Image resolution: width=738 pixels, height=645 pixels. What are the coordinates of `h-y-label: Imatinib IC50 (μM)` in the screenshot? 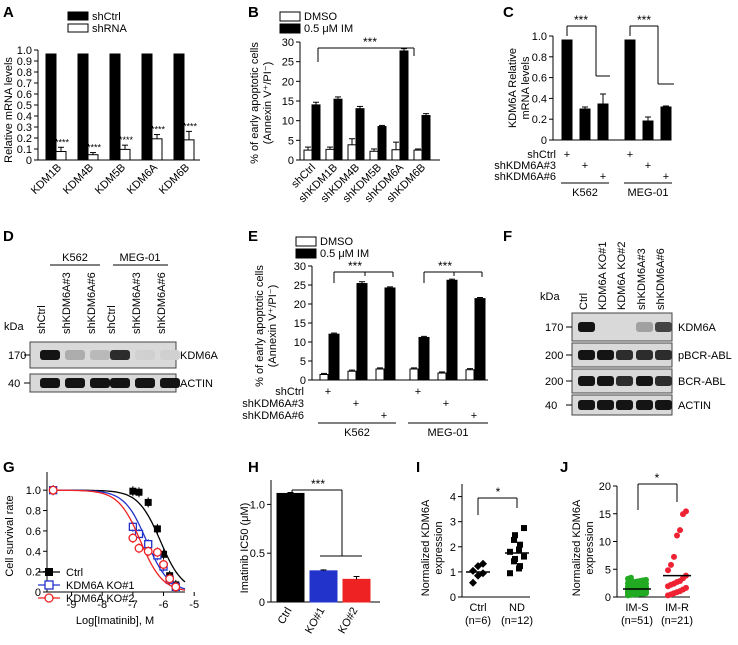 It's located at (245, 548).